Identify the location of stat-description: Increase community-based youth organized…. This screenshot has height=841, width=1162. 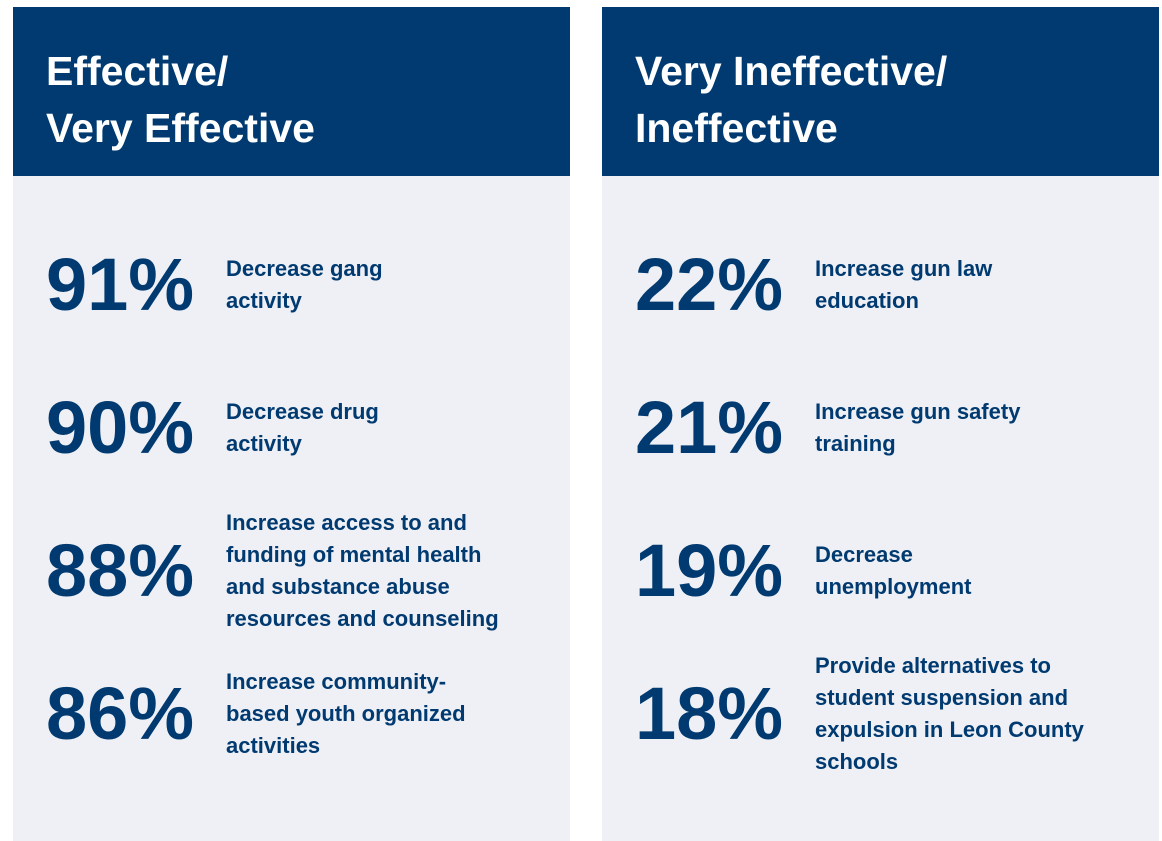
(346, 714).